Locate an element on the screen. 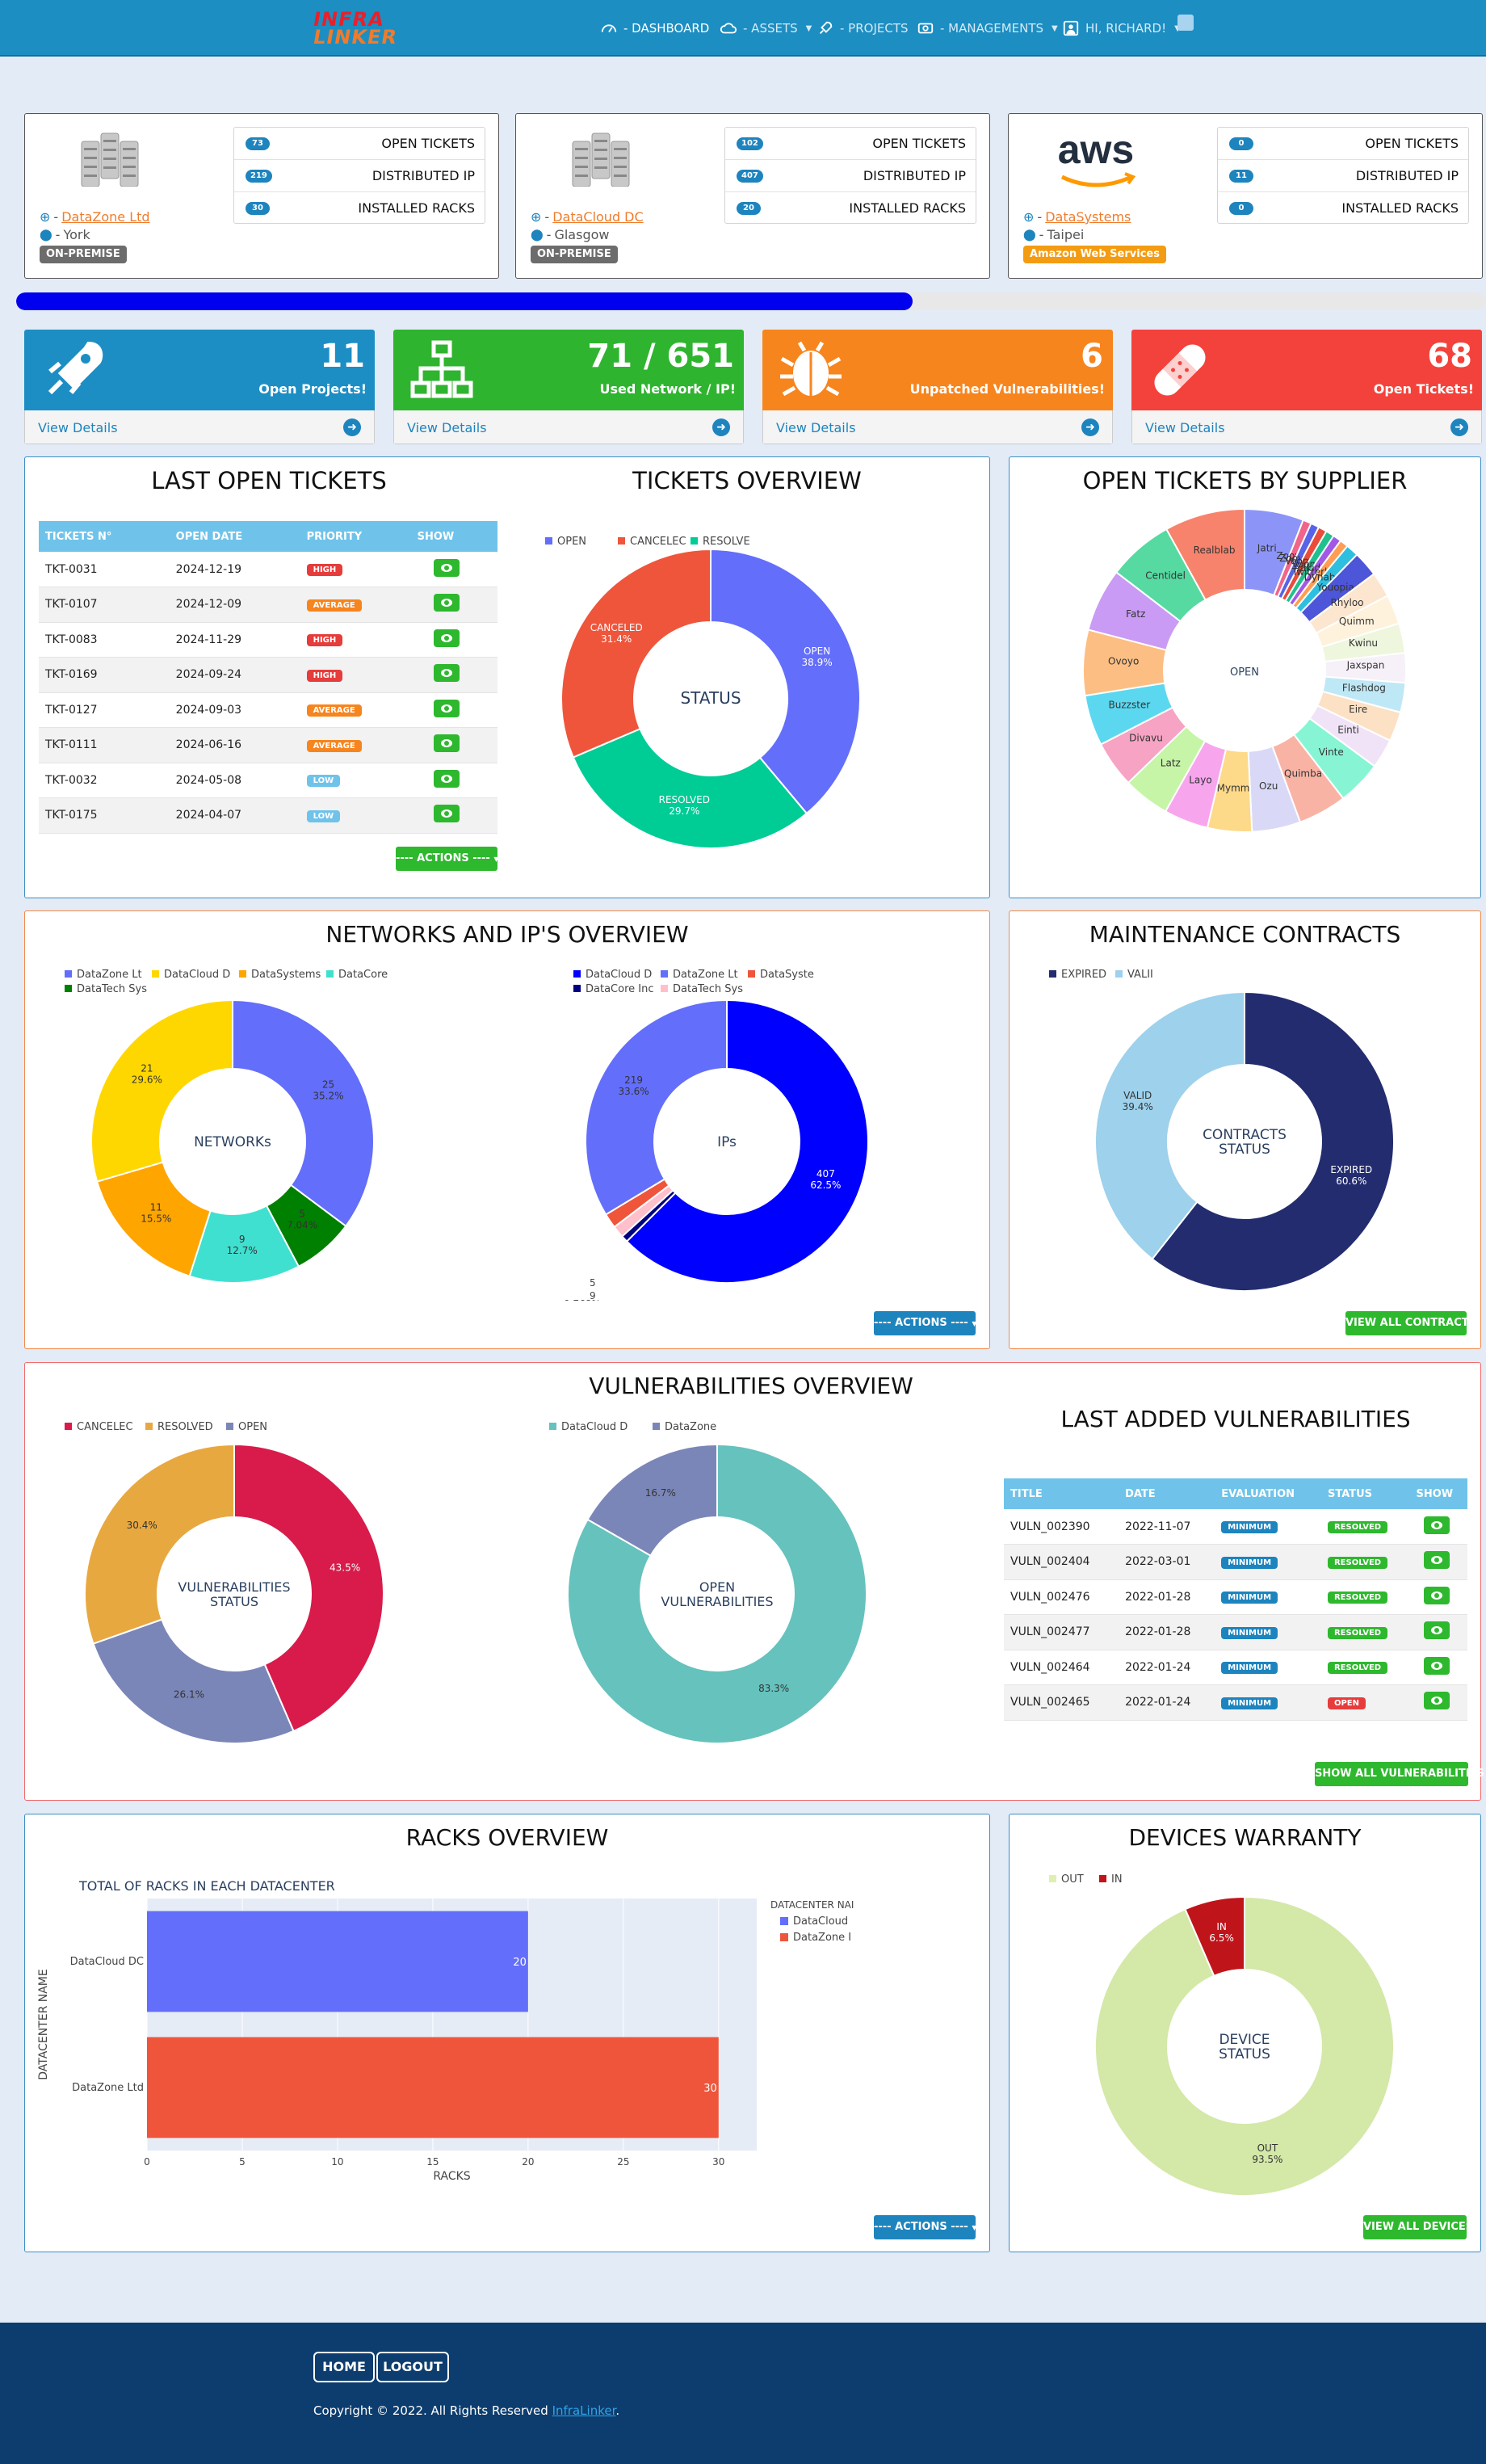 This screenshot has width=1486, height=2464. table-row: TKT-0107 2024-12-09 AVERAGE is located at coordinates (268, 605).